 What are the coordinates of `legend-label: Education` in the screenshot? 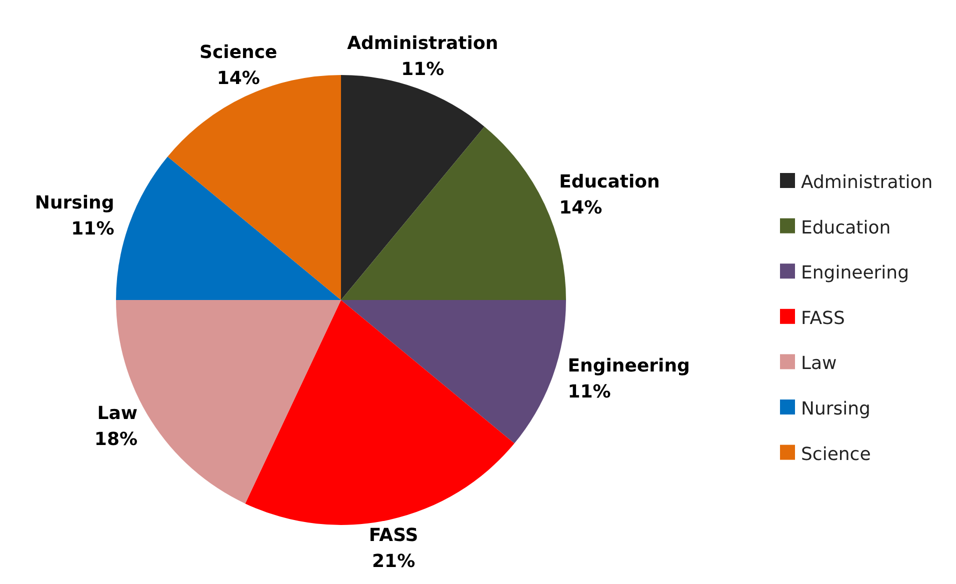 It's located at (846, 227).